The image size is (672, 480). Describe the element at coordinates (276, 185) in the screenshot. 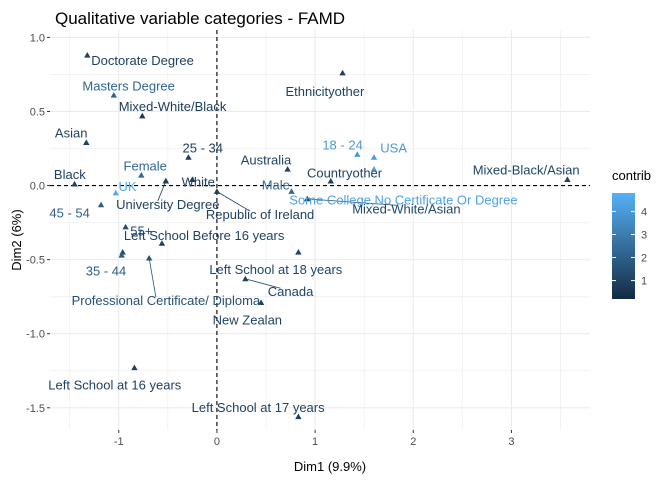

I see `data-label: Male` at that location.